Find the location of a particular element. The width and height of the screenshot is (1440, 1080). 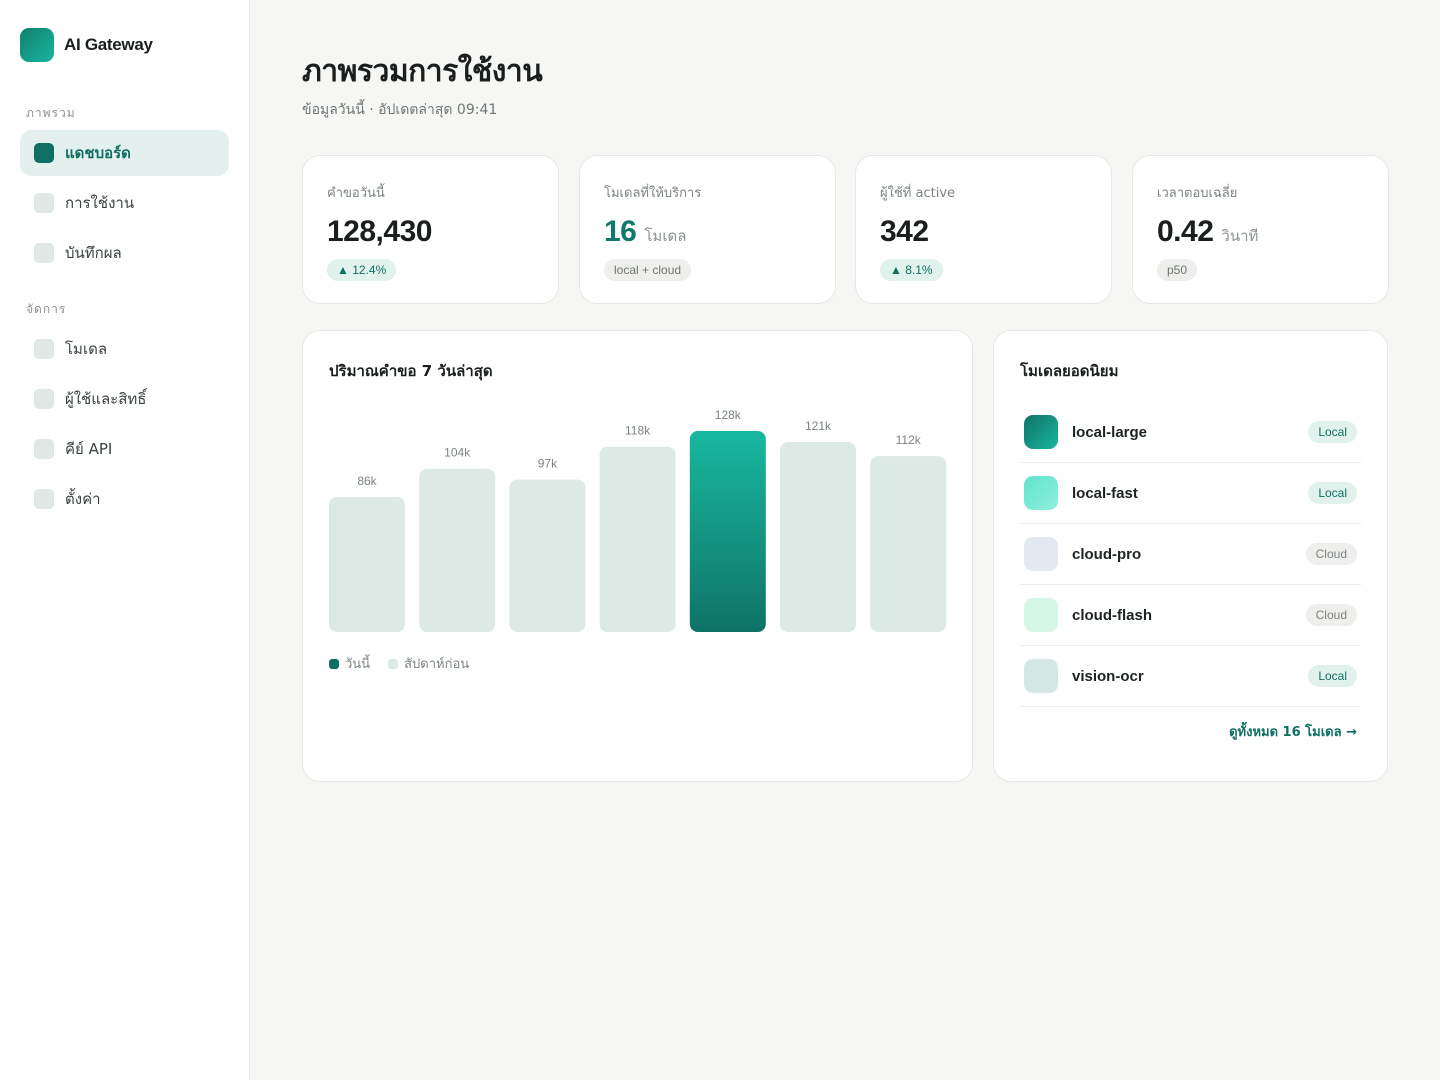

stat-label: เวลาตอบเฉลี่ย is located at coordinates (1197, 193).